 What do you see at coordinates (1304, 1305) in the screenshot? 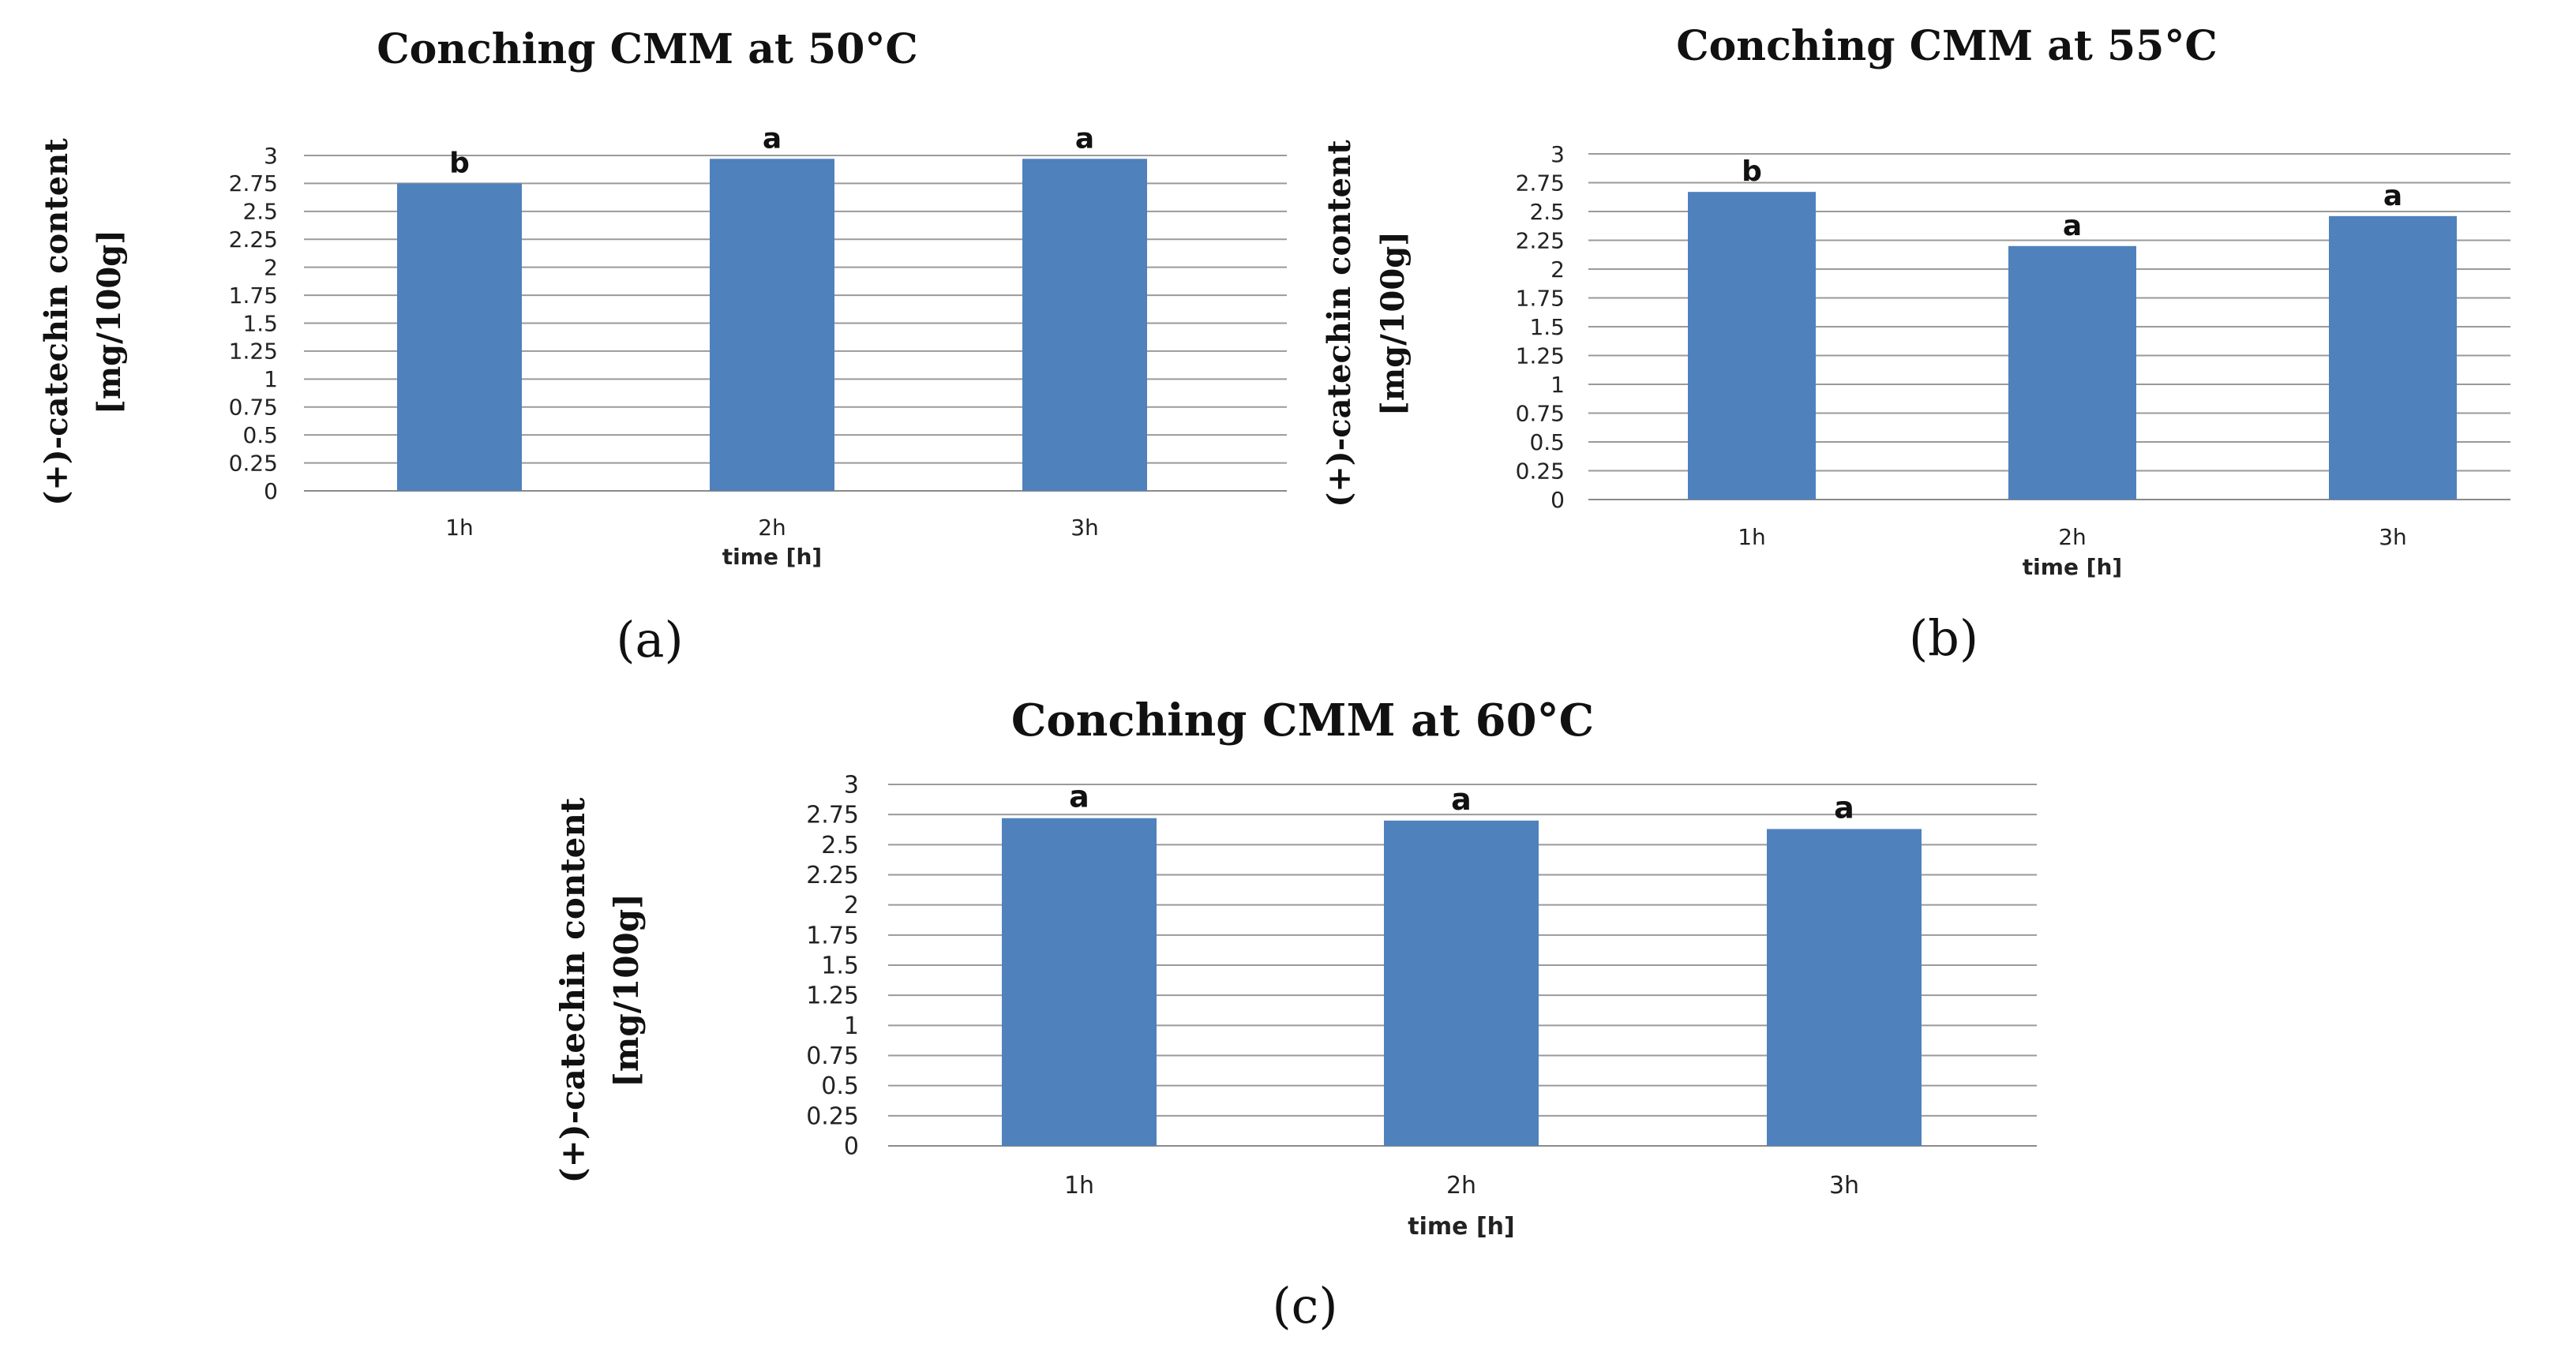
I see `panel-label: (c)` at bounding box center [1304, 1305].